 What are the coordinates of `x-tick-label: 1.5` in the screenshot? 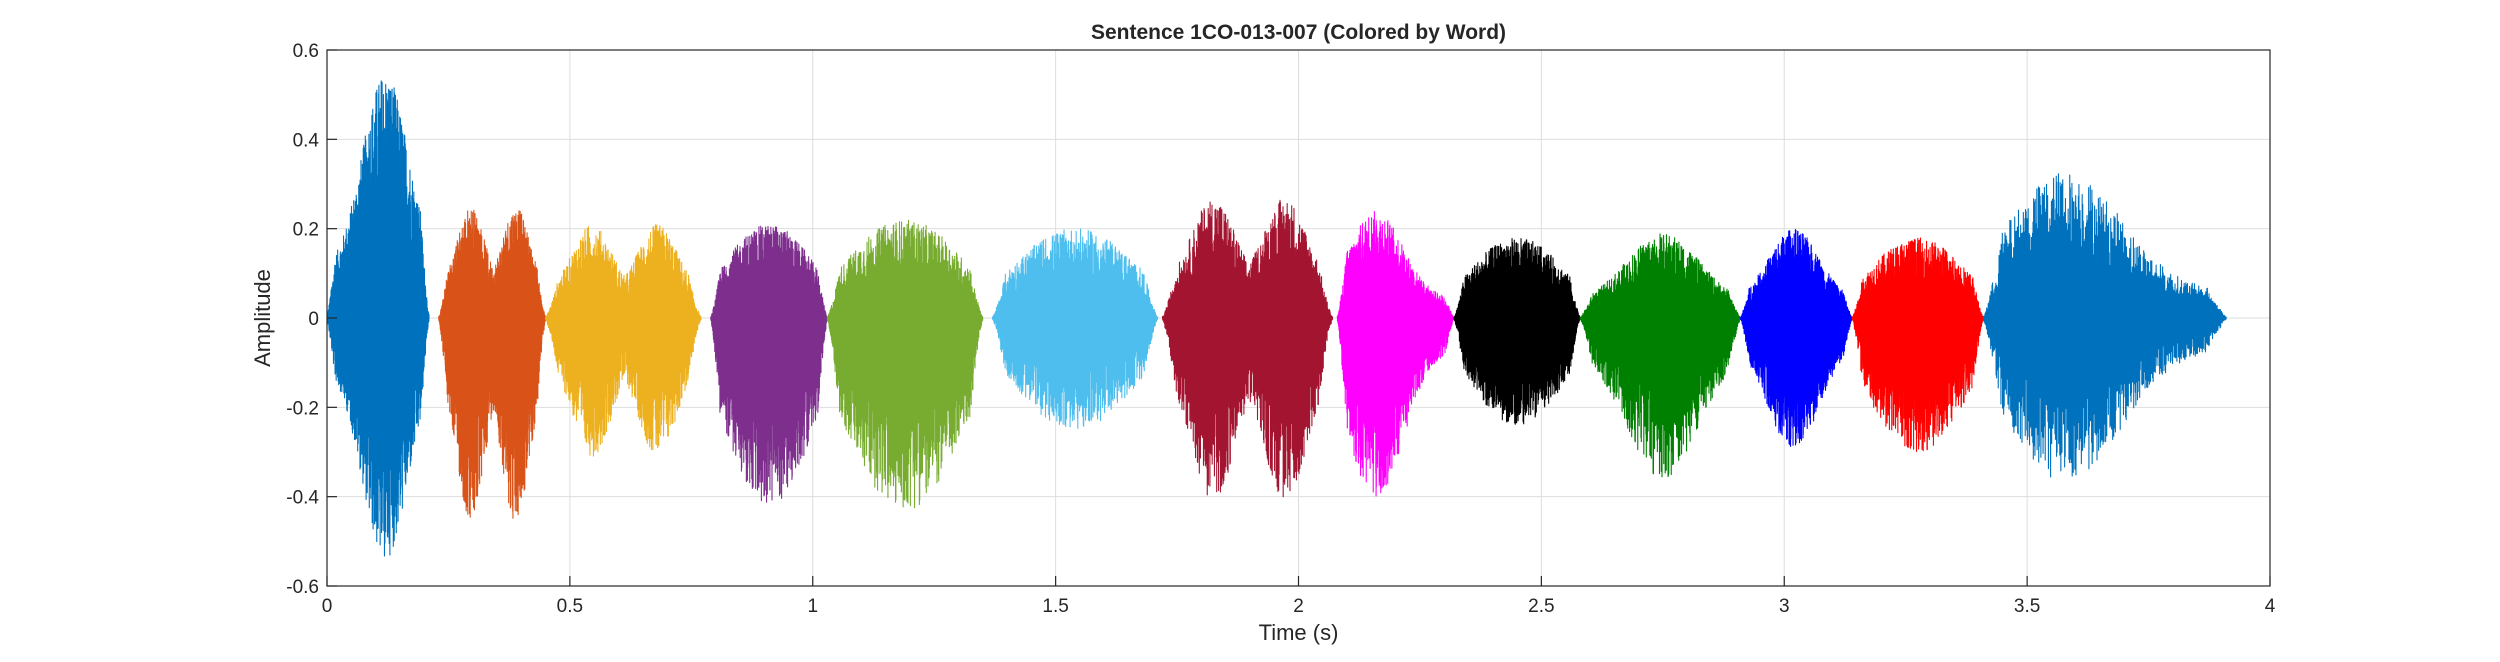 It's located at (1055, 606).